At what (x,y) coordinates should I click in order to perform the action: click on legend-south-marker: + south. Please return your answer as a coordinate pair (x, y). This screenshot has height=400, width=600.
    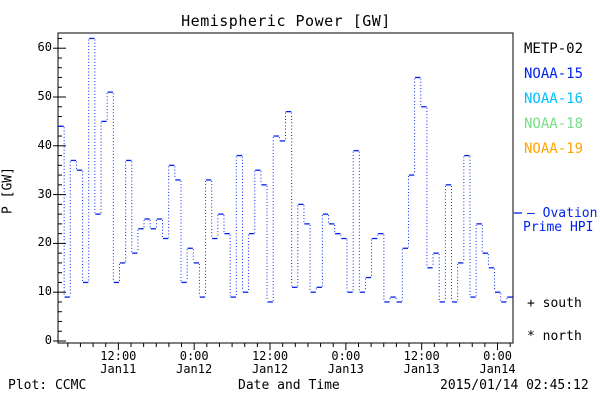
    Looking at the image, I should click on (554, 303).